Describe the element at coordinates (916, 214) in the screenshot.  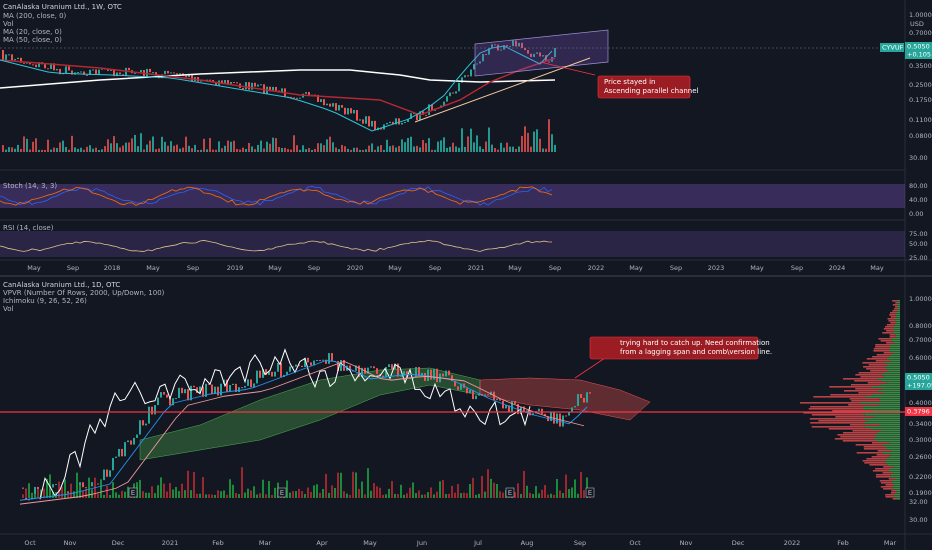
I see `stoch-axis-label: 0.00` at that location.